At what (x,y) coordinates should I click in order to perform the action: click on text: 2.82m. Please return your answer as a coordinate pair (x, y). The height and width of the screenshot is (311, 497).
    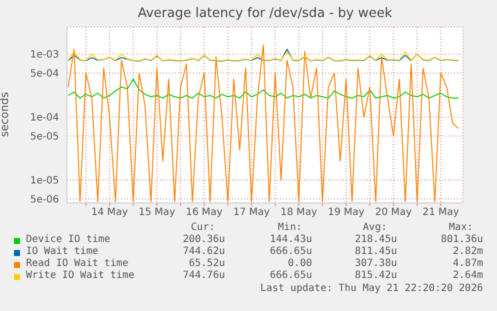
    Looking at the image, I should click on (467, 251).